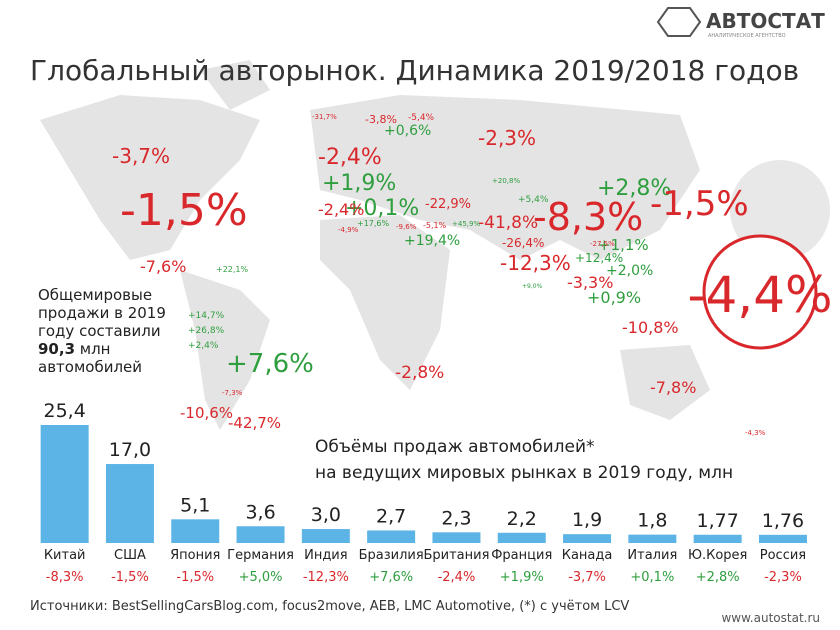 The image size is (840, 630). Describe the element at coordinates (382, 208) in the screenshot. I see `map-label: +0,1%` at that location.